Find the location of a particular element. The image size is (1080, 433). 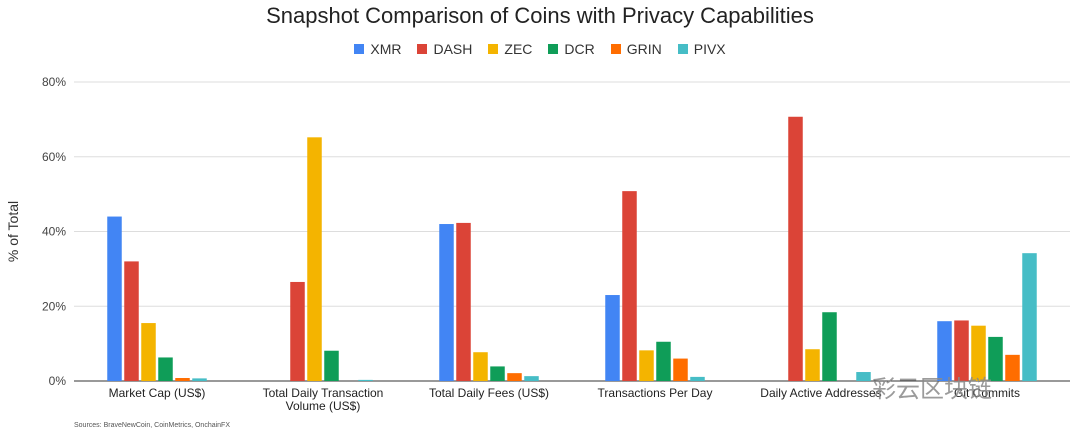

x-tick-label: Git Commits is located at coordinates (987, 393).